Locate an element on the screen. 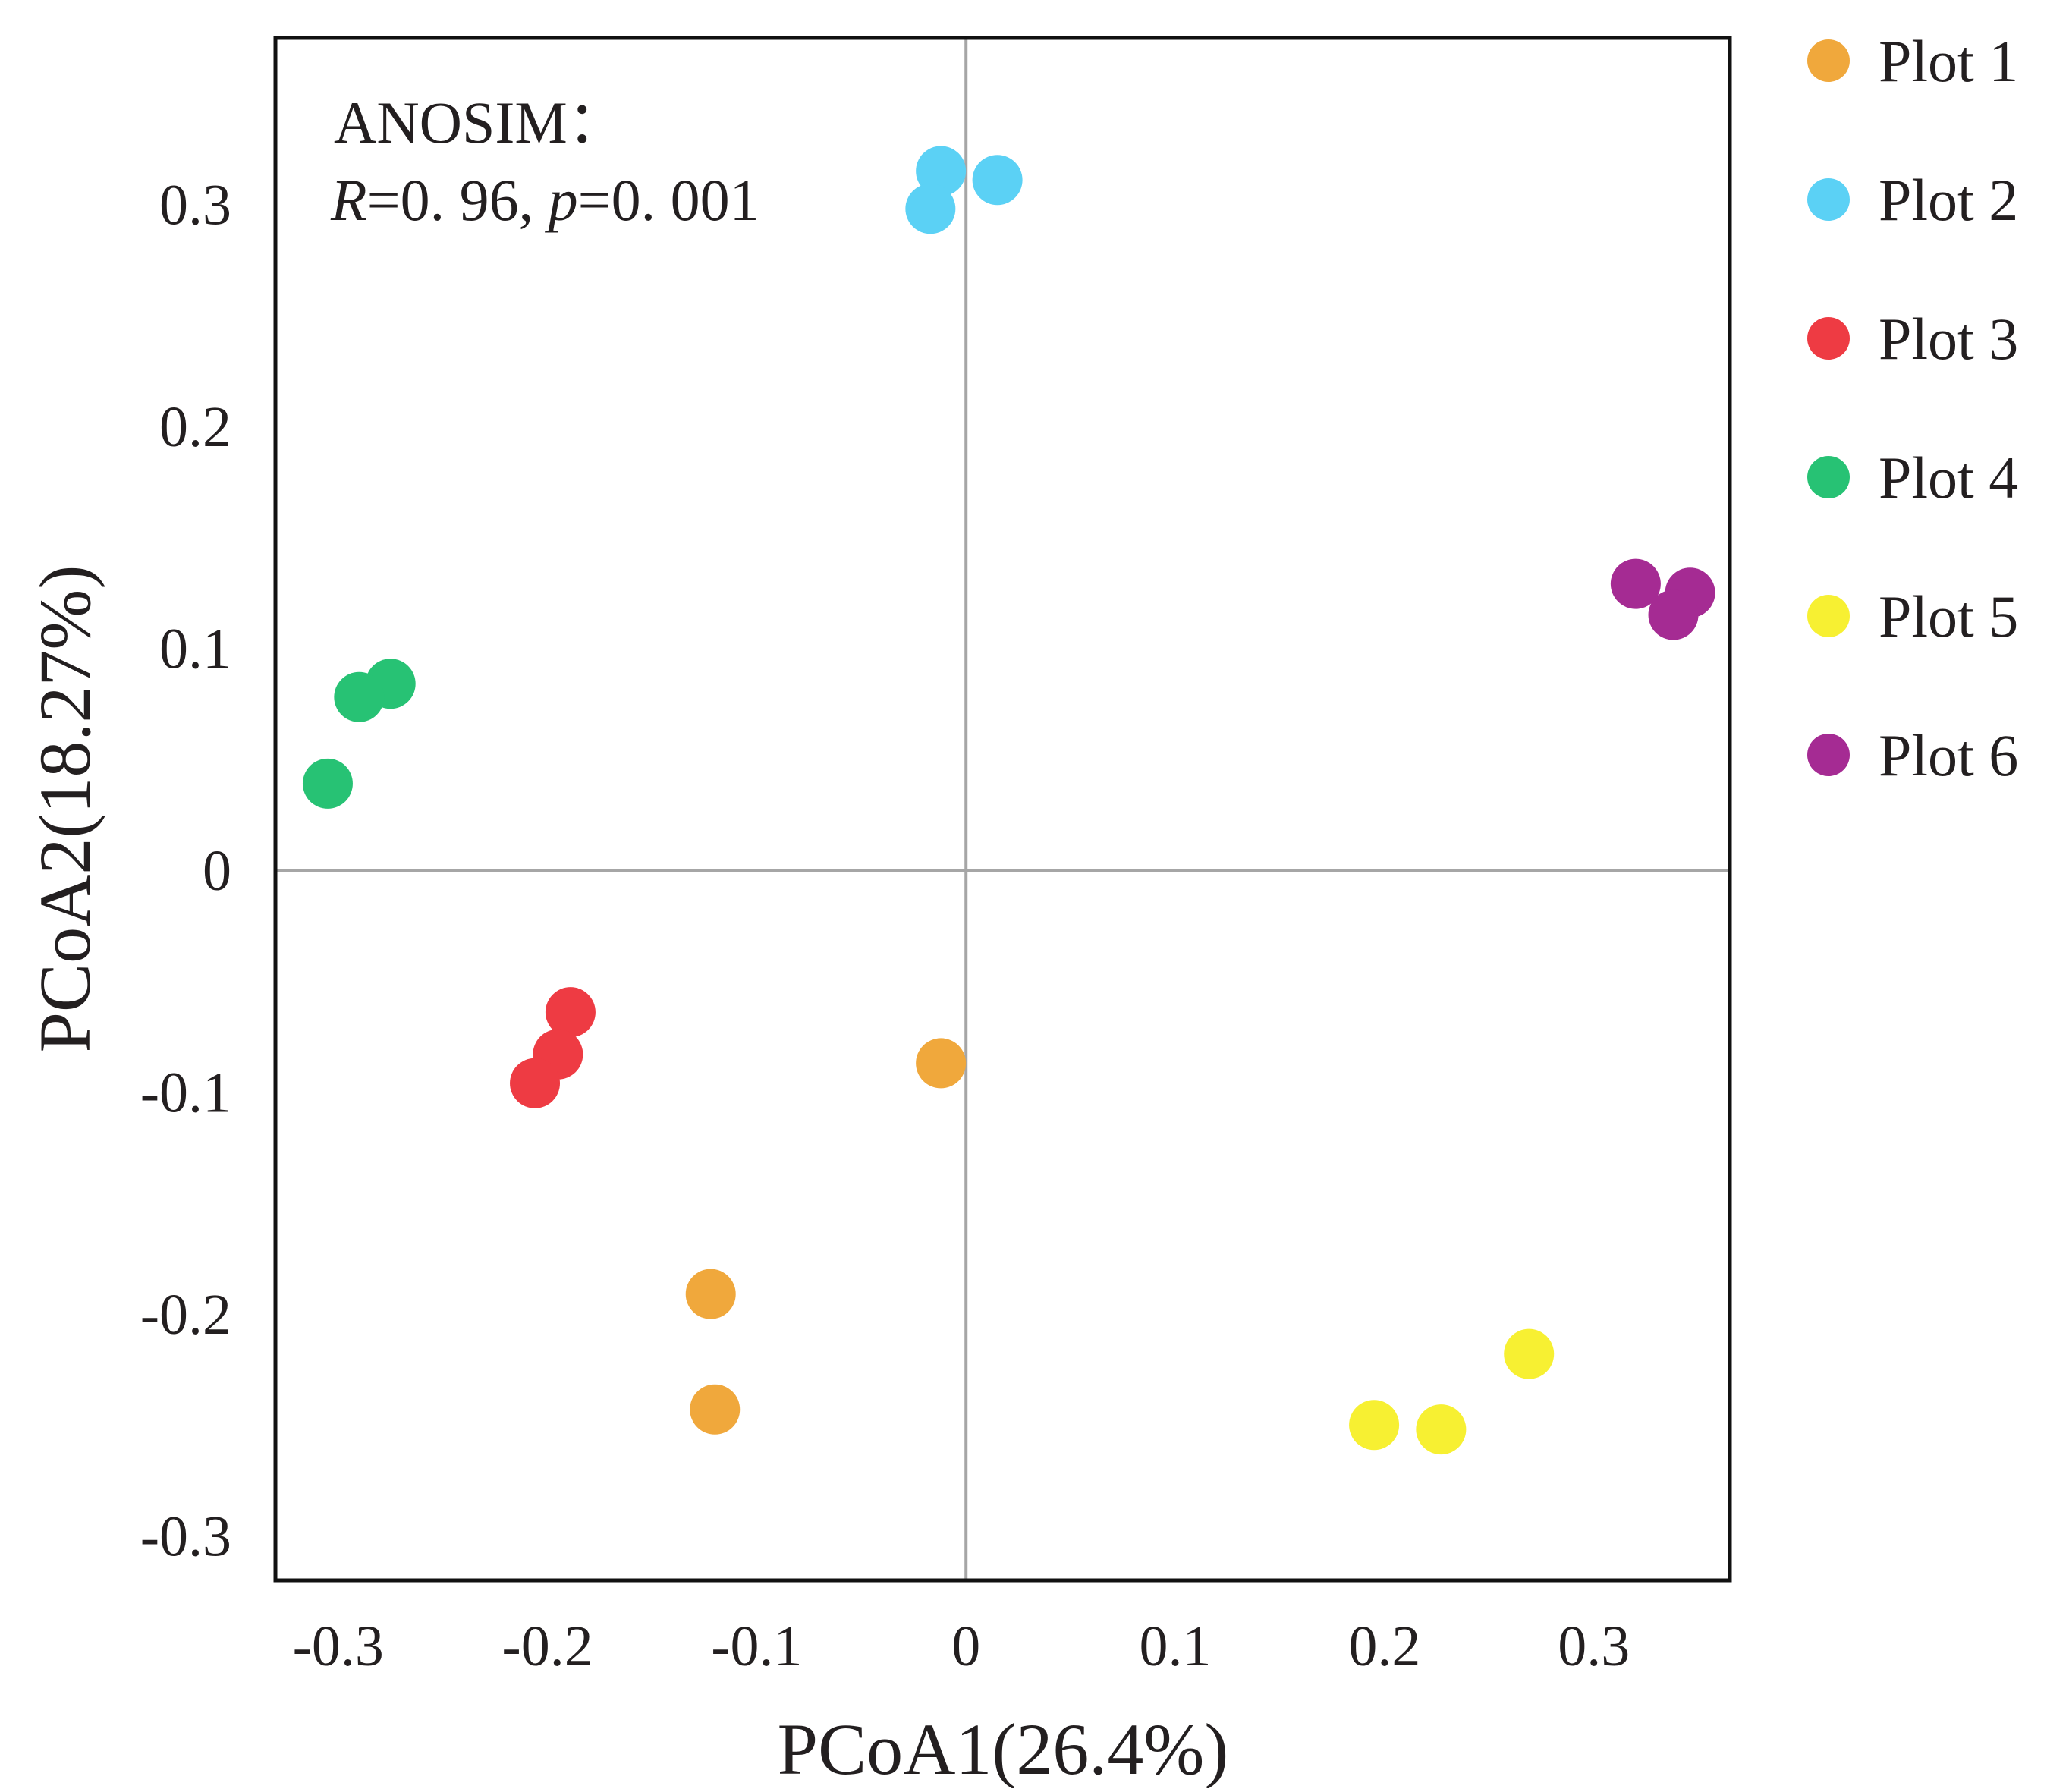 The image size is (2047, 1792). x-axis-title: PCoA1(26.4%) is located at coordinates (1003, 1748).